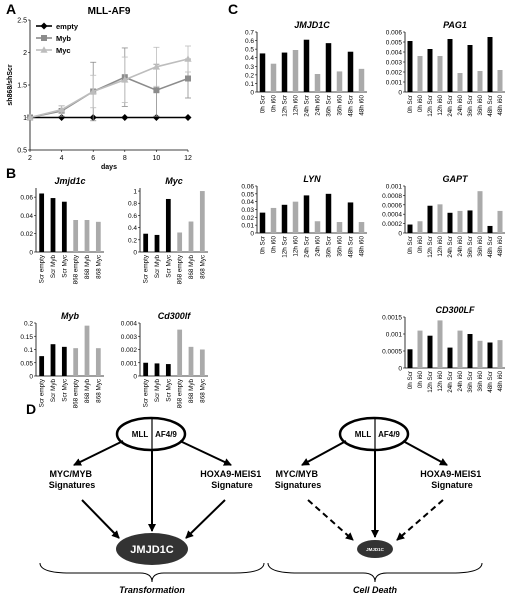  I want to click on arrow-hoxa9-to-jmjd1c-left, so click(205, 519).